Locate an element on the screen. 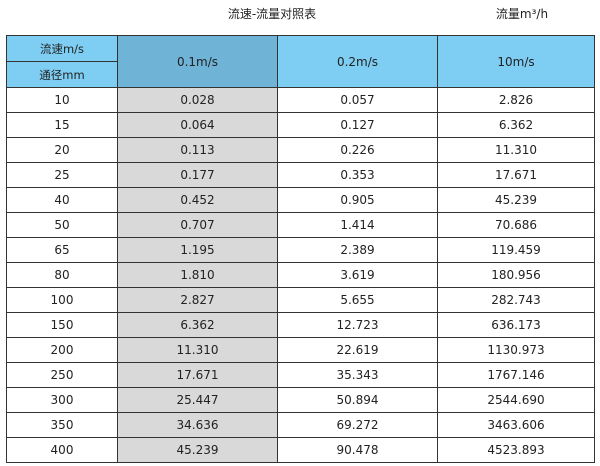  diameter-cell: 300 is located at coordinates (62, 400).